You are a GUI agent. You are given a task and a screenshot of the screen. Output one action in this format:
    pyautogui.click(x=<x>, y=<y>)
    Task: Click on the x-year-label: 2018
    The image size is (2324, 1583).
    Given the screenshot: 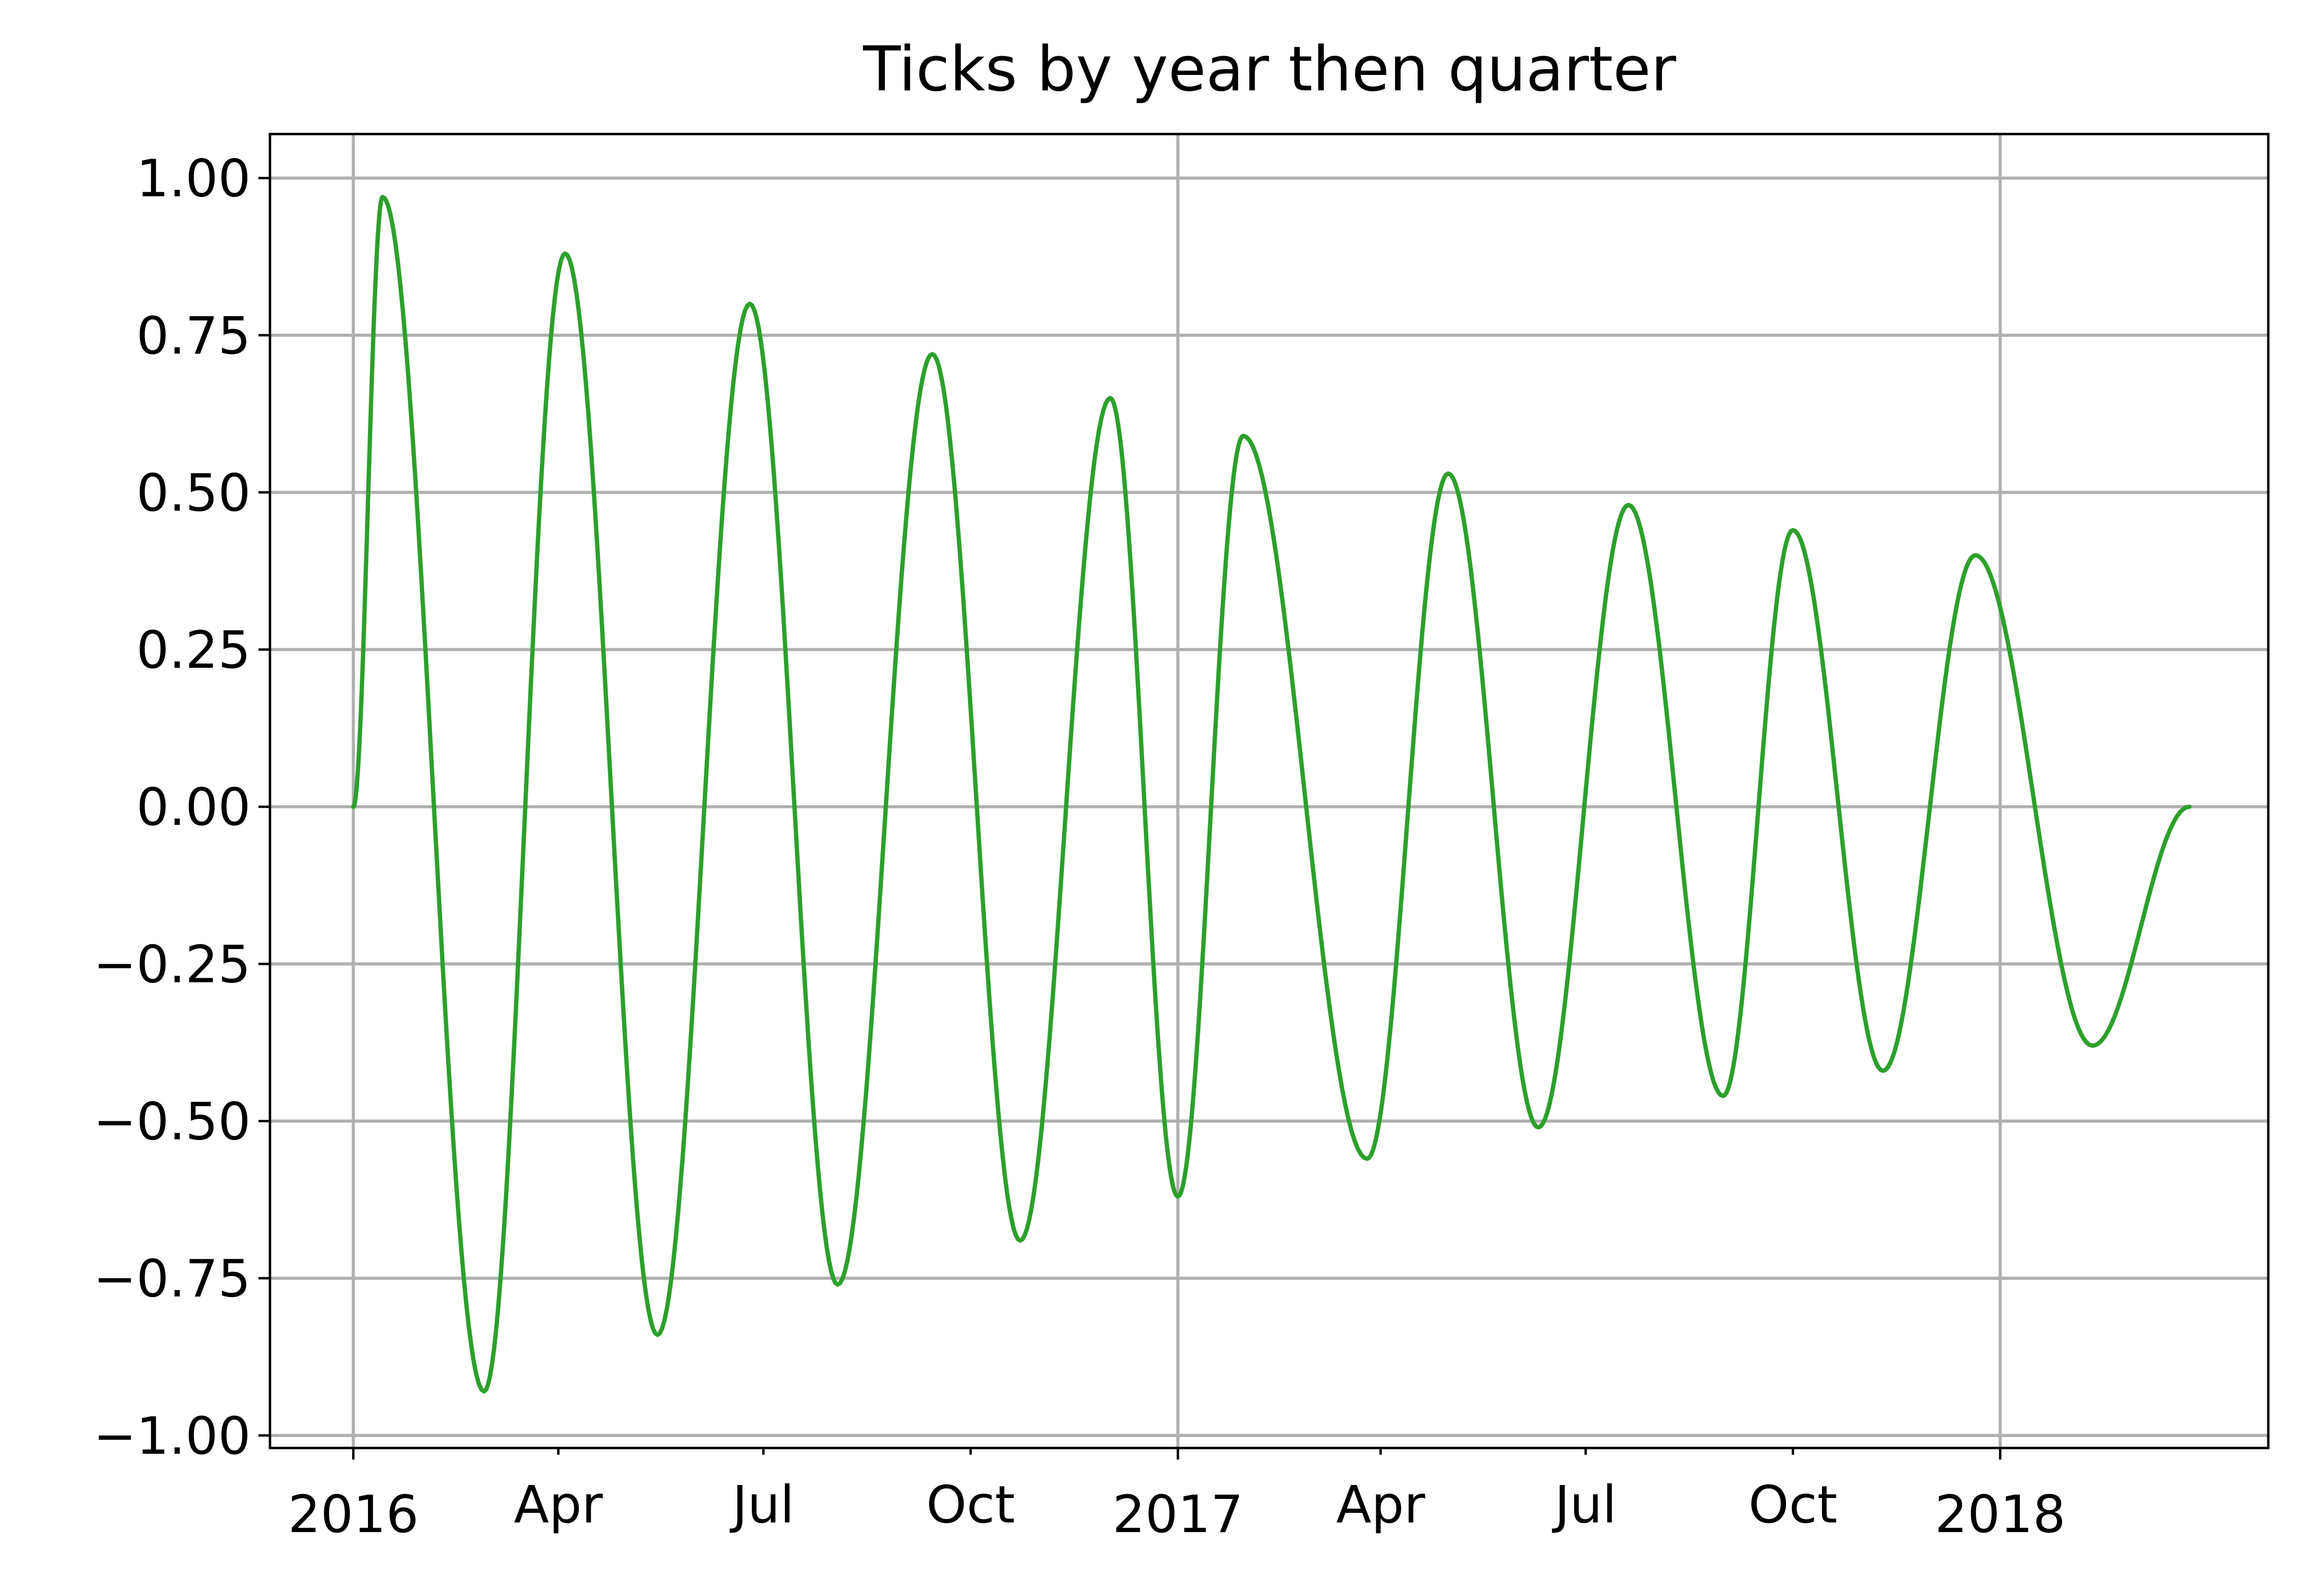 What is the action you would take?
    pyautogui.click(x=2000, y=1515)
    